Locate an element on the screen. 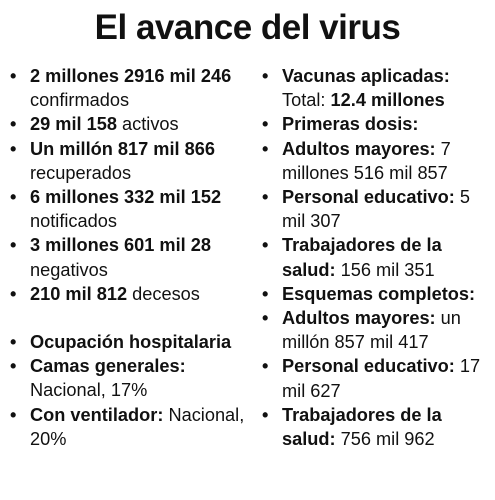 This screenshot has width=495, height=500. stat-value: 12.4 millones is located at coordinates (387, 100).